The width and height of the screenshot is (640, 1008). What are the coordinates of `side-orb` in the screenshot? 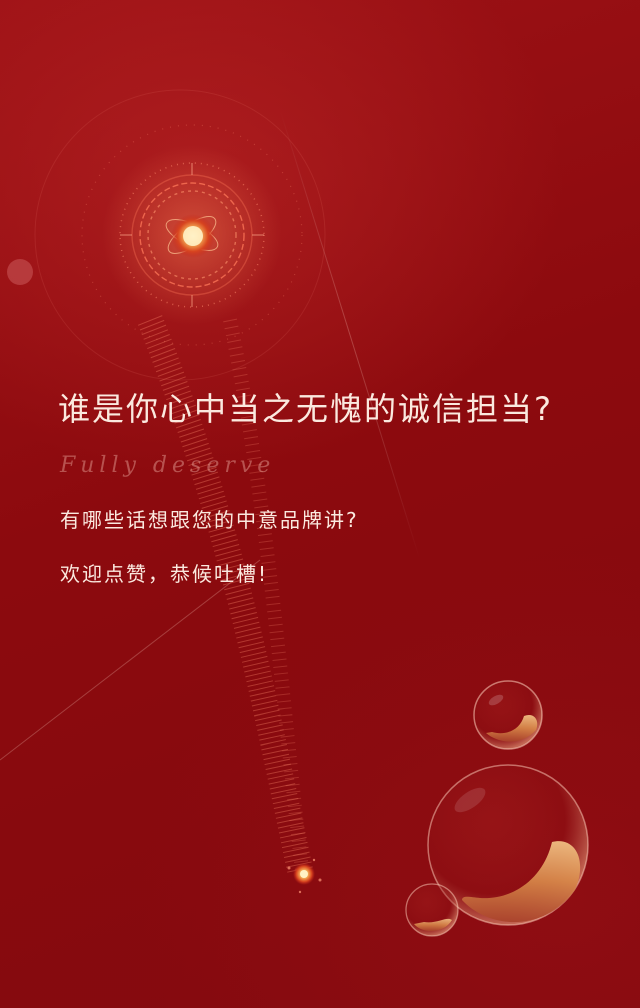 It's located at (20, 272).